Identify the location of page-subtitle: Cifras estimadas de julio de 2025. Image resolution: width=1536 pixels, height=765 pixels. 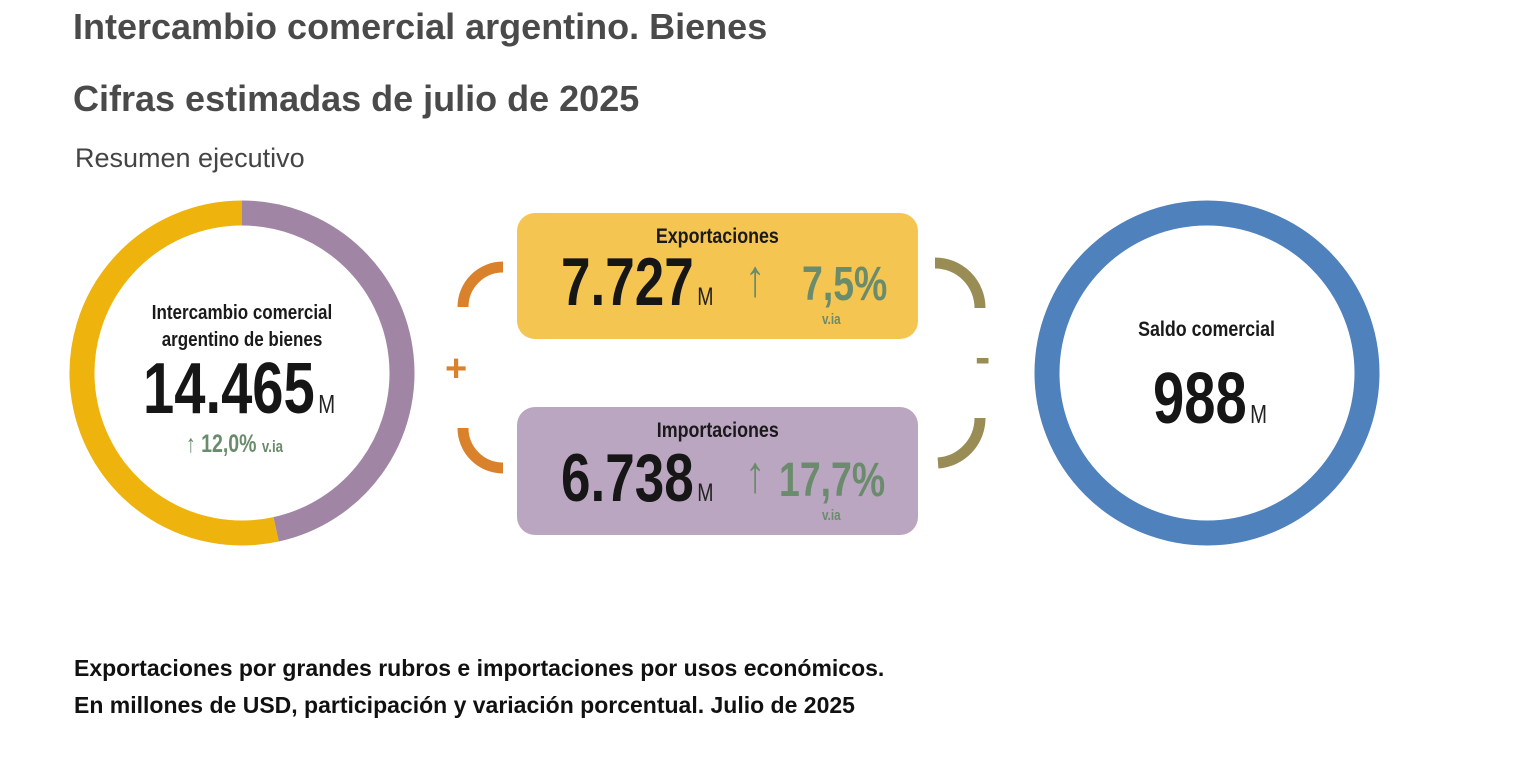
(356, 98).